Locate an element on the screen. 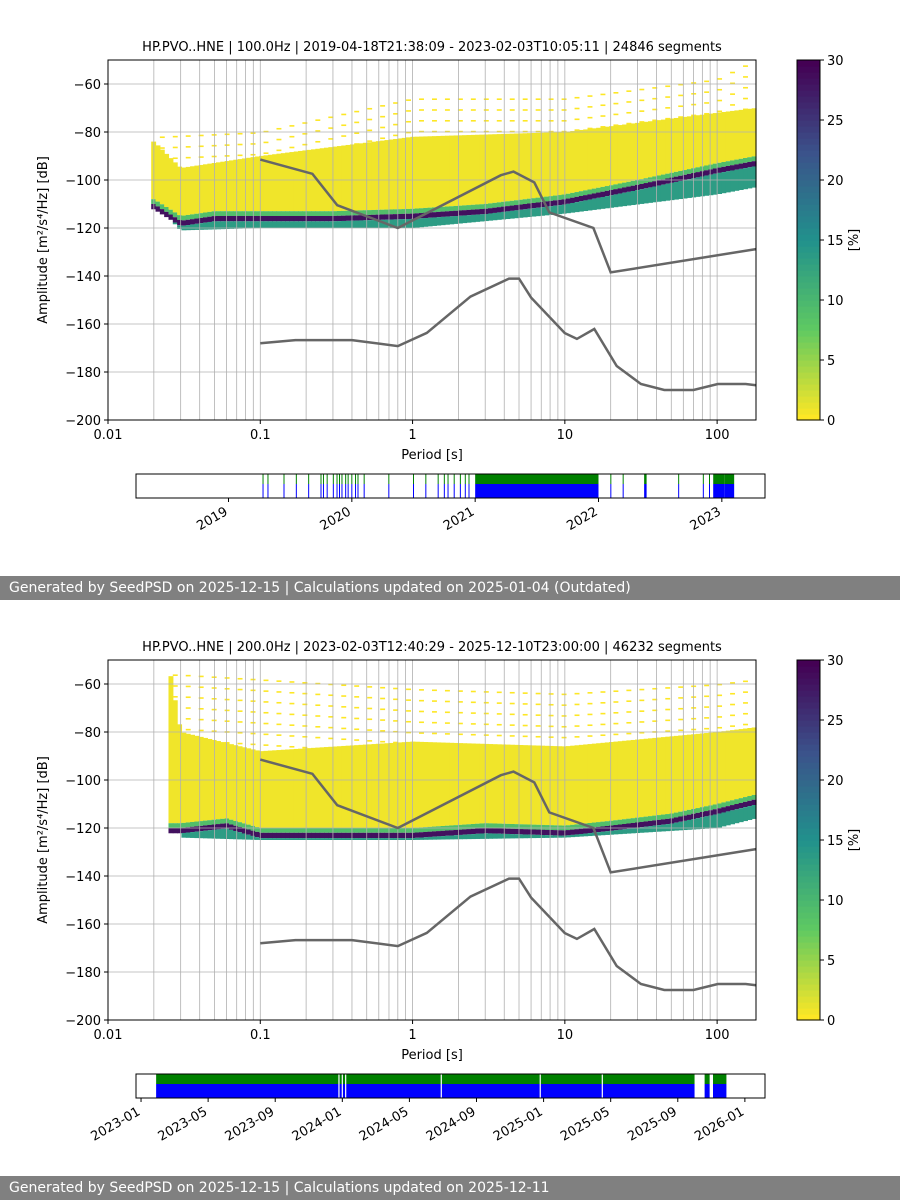  colorbar-tick-label: 25 is located at coordinates (835, 121).